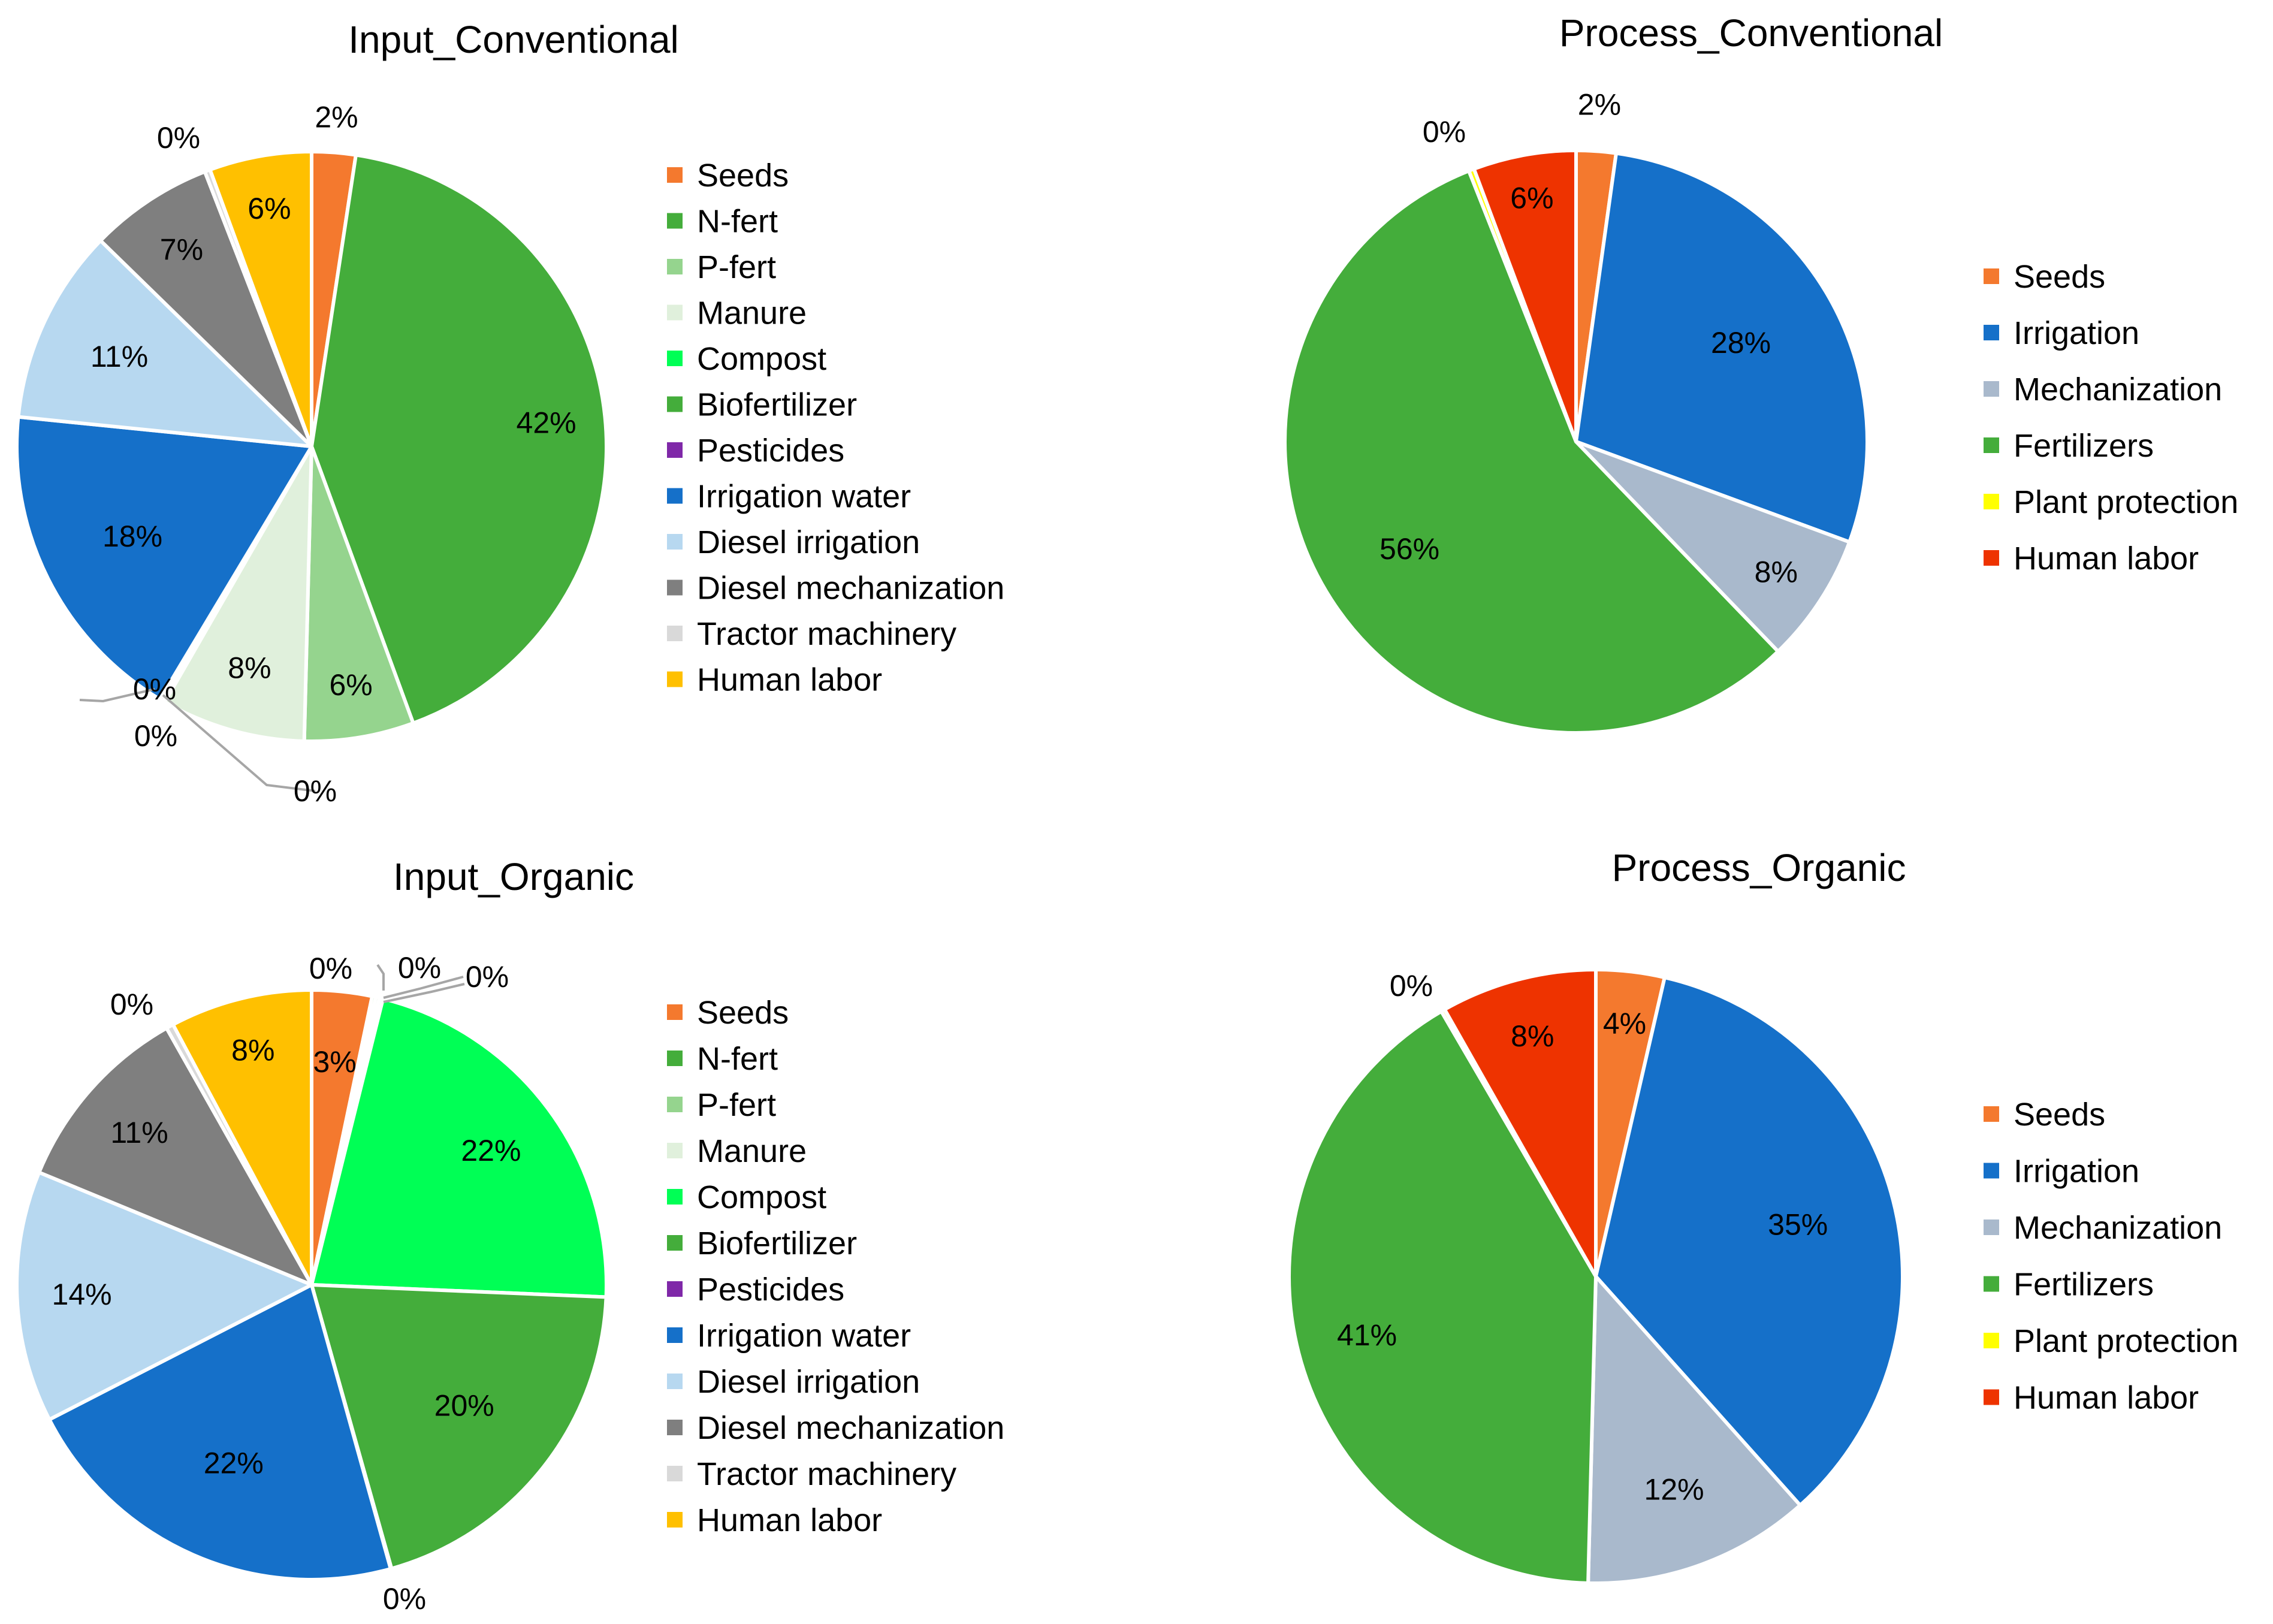 This screenshot has height=1624, width=2273. Describe the element at coordinates (1741, 343) in the screenshot. I see `data-label: 28%` at that location.